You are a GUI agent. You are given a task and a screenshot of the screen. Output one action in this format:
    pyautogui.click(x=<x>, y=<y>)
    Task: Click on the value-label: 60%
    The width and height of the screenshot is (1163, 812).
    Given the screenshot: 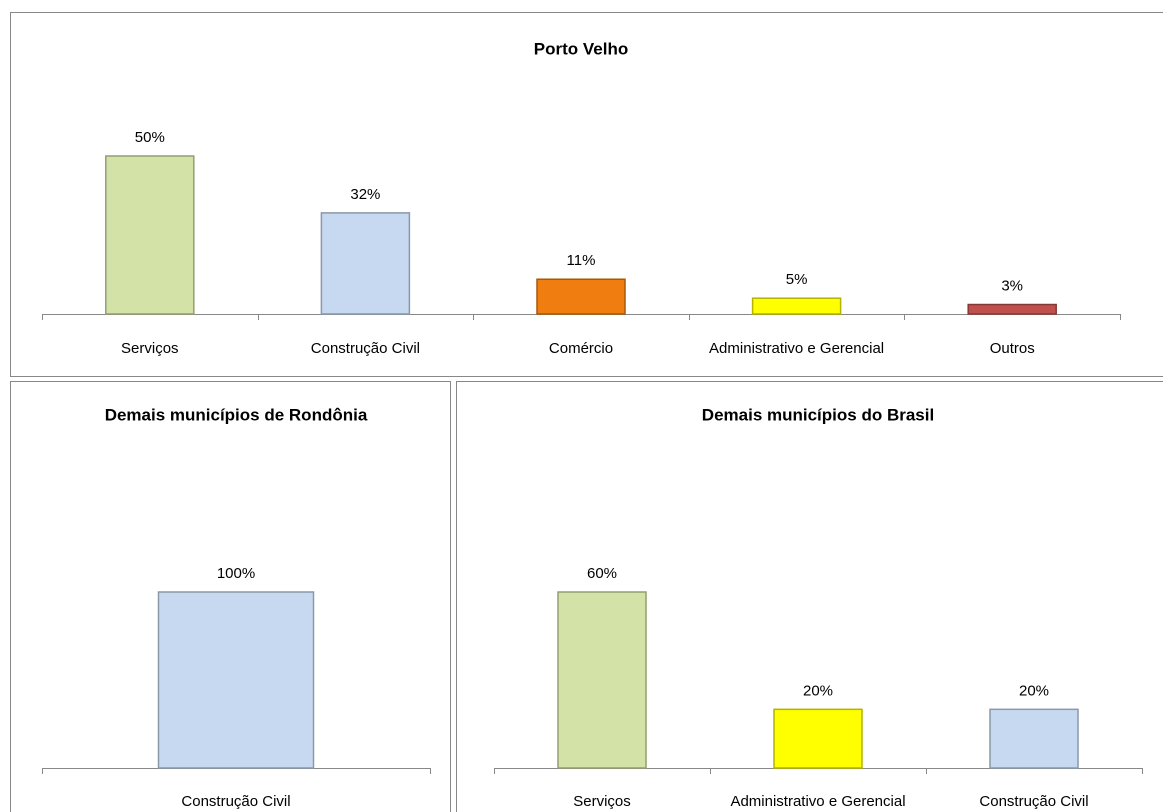 What is the action you would take?
    pyautogui.click(x=602, y=573)
    